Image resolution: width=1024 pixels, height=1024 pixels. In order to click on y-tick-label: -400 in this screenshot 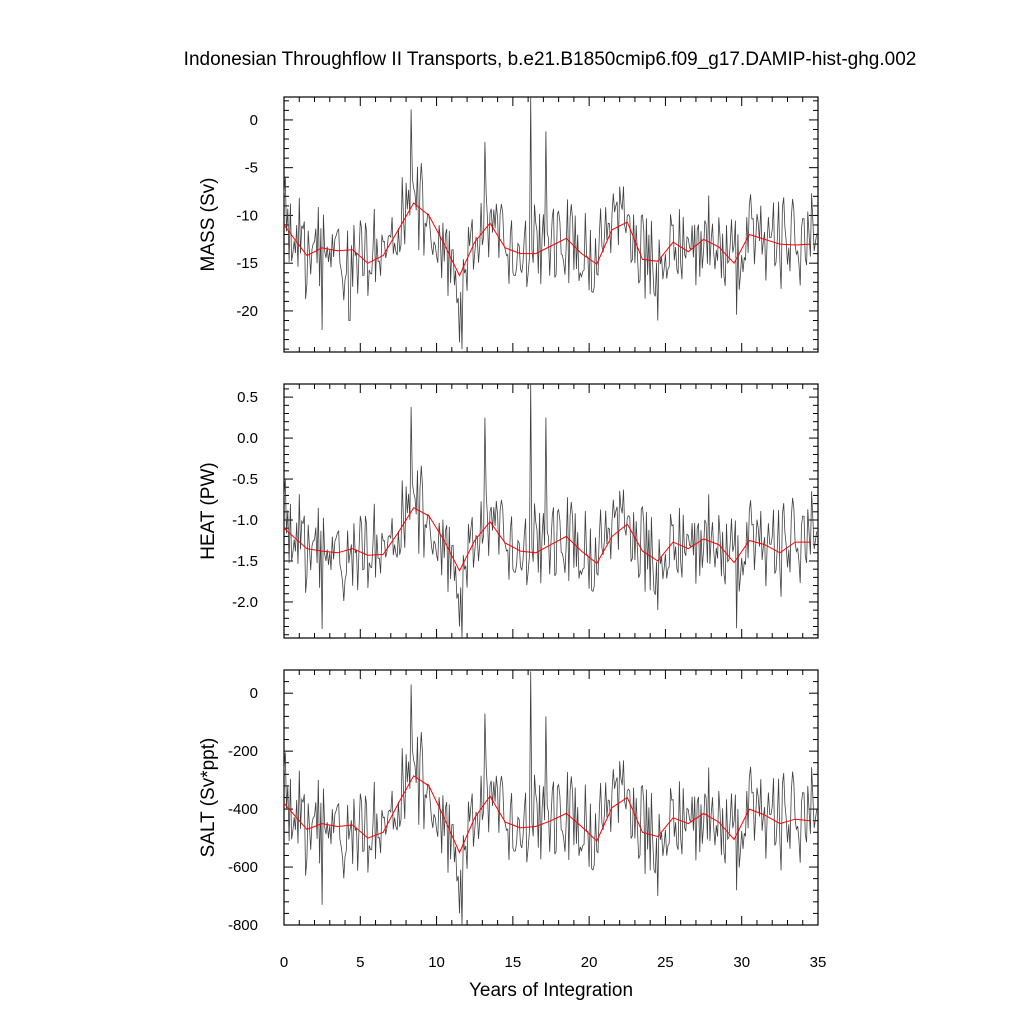, I will do `click(243, 809)`.